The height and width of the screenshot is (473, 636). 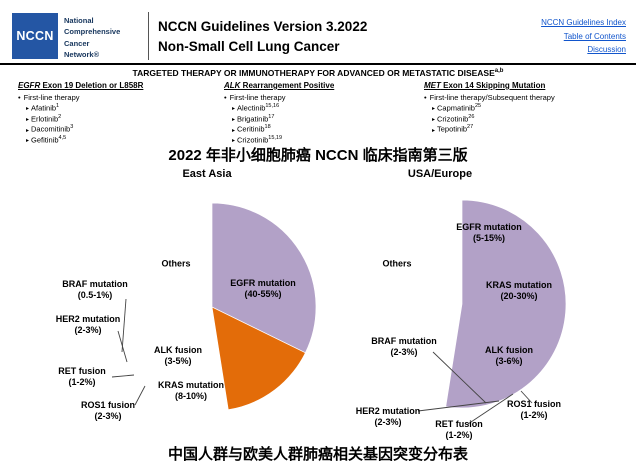 I want to click on therapy-item: ▸ Capmatinib25, so click(x=526, y=108).